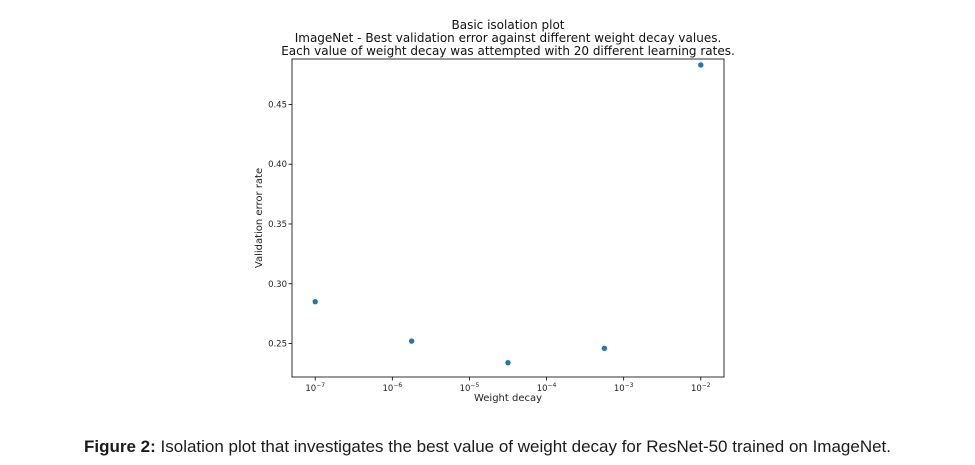  I want to click on x-tick-label: 10⁻⁶, so click(392, 388).